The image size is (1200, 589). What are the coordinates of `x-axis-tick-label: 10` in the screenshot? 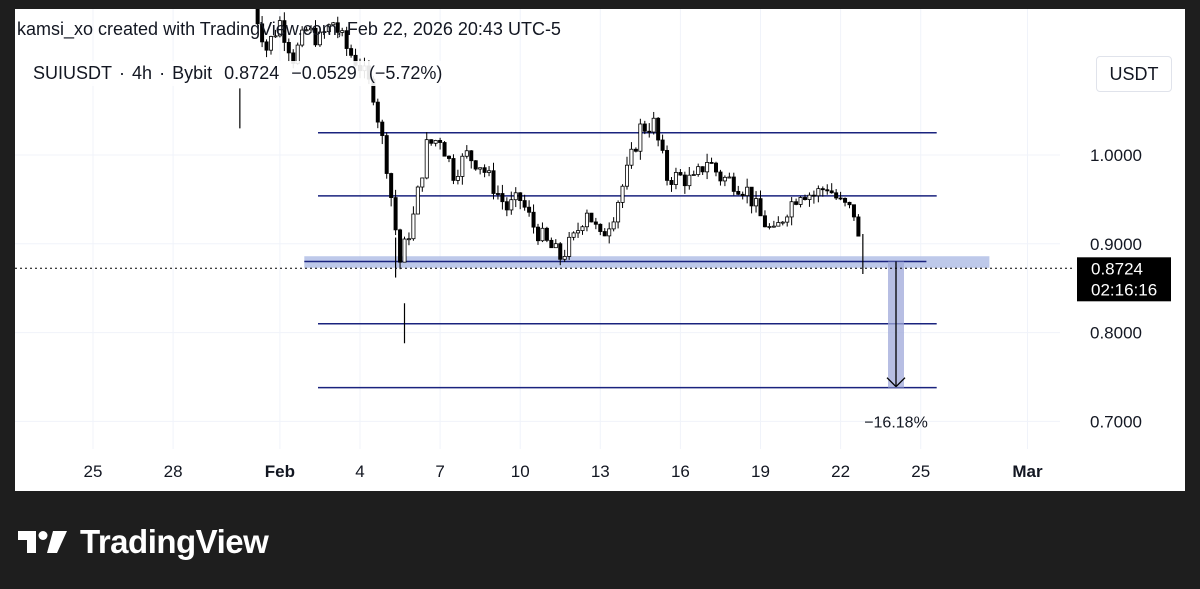 It's located at (520, 471).